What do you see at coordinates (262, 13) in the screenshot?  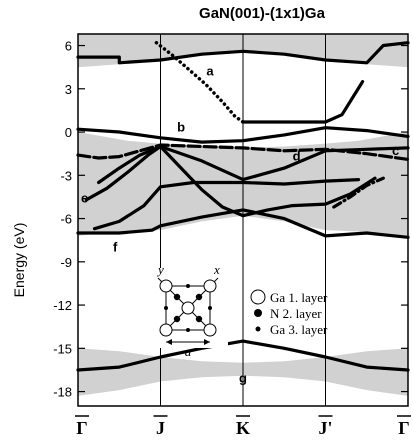 I see `chart-title: GaN(001)-(1x1)Ga` at bounding box center [262, 13].